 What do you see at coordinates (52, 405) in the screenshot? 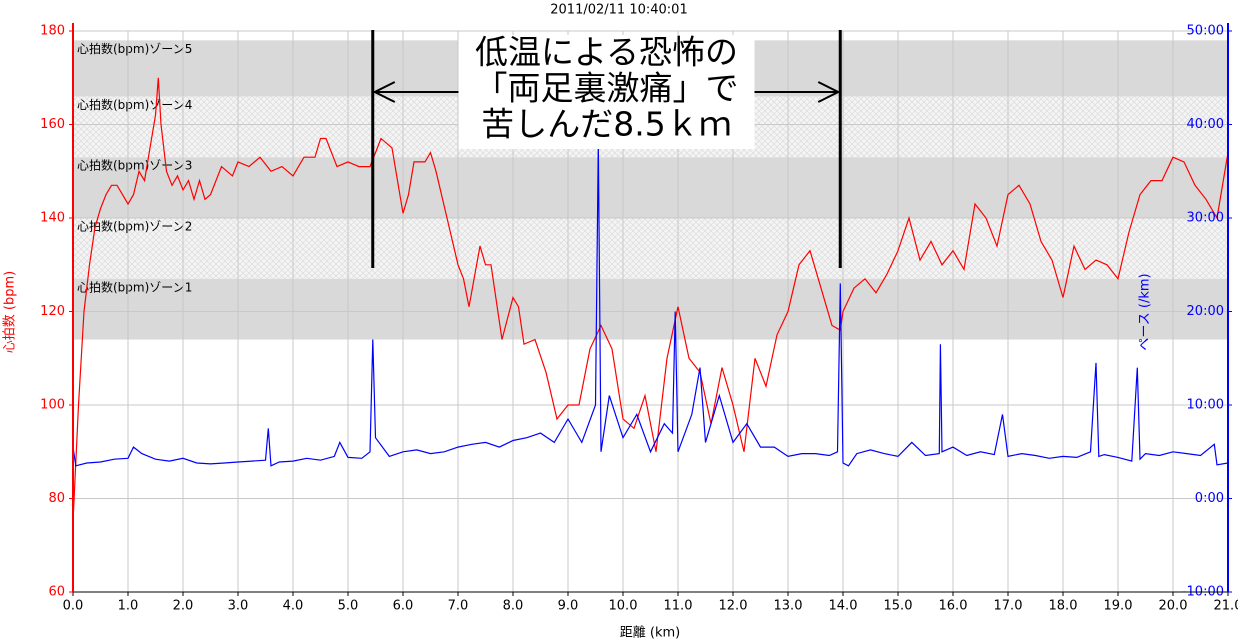
I see `y-tick-label: 100` at bounding box center [52, 405].